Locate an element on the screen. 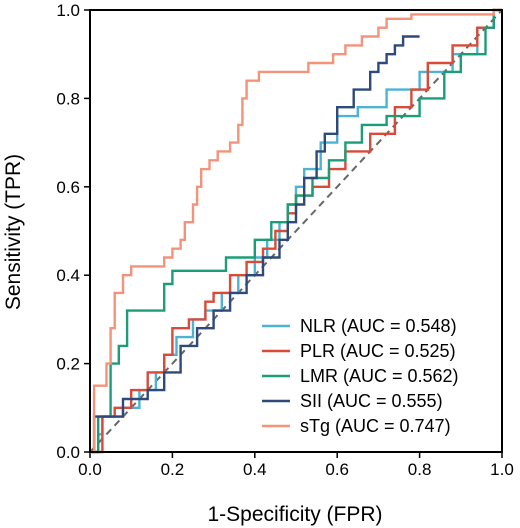 This screenshot has height=528, width=520. x-axis-title: 1-Specificity (FPR) is located at coordinates (294, 514).